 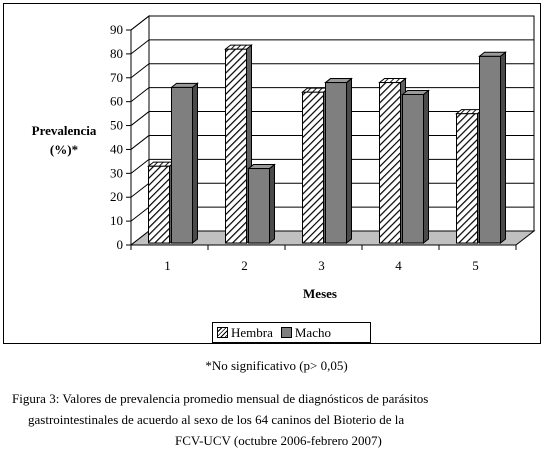 What do you see at coordinates (167, 265) in the screenshot?
I see `x-tick-label: 1` at bounding box center [167, 265].